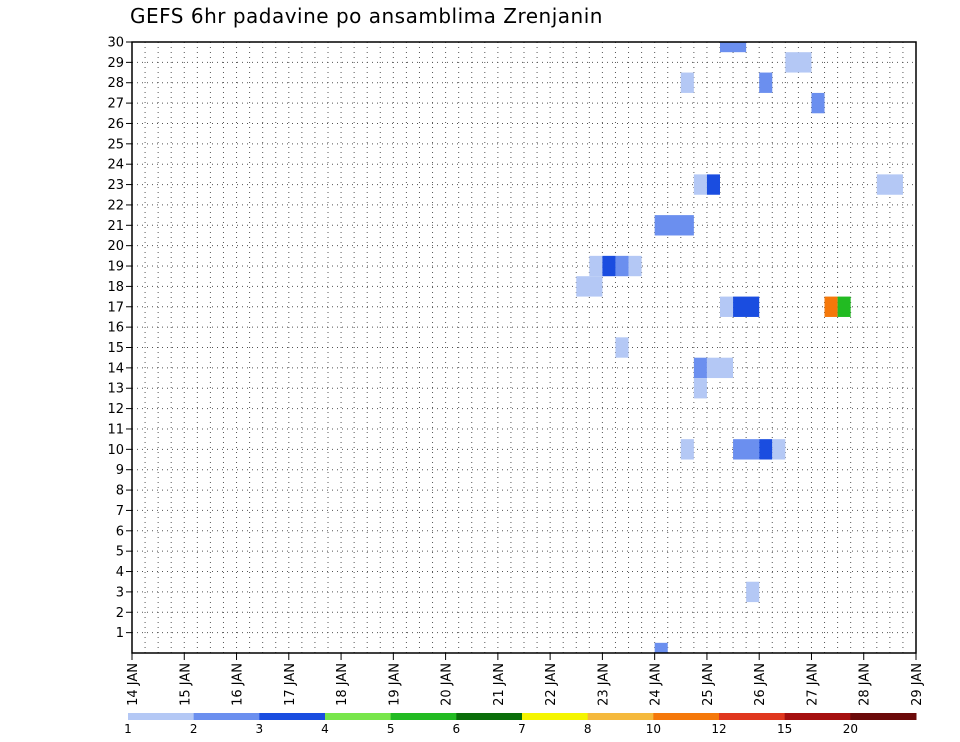  I want to click on y-tick-label: 5, so click(120, 552).